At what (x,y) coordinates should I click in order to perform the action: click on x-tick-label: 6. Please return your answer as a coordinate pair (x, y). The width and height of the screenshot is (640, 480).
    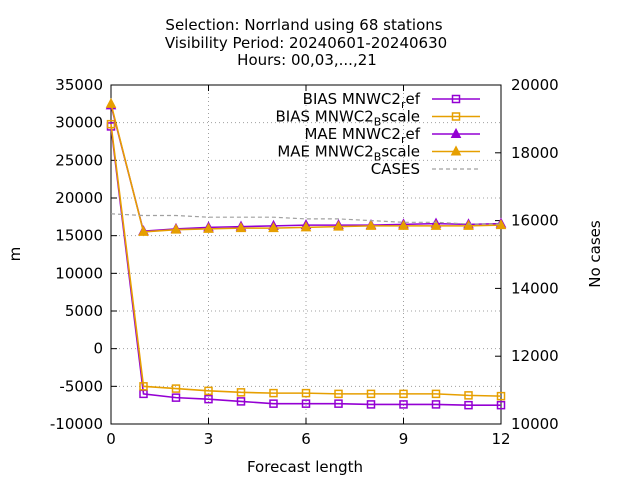
    Looking at the image, I should click on (306, 439).